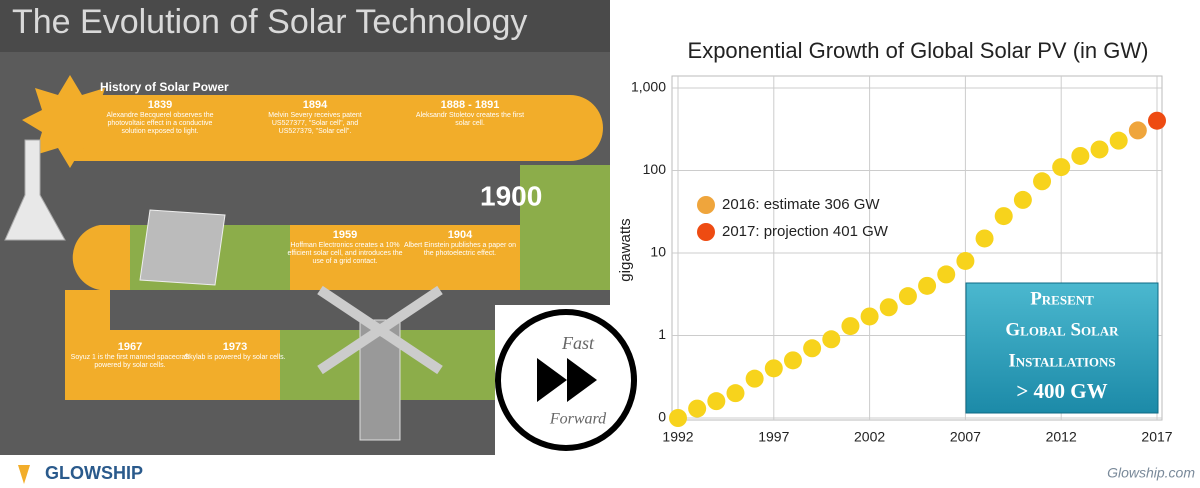 Image resolution: width=1200 pixels, height=488 pixels. I want to click on infographic-title: The Evolution of Solar Technology, so click(269, 22).